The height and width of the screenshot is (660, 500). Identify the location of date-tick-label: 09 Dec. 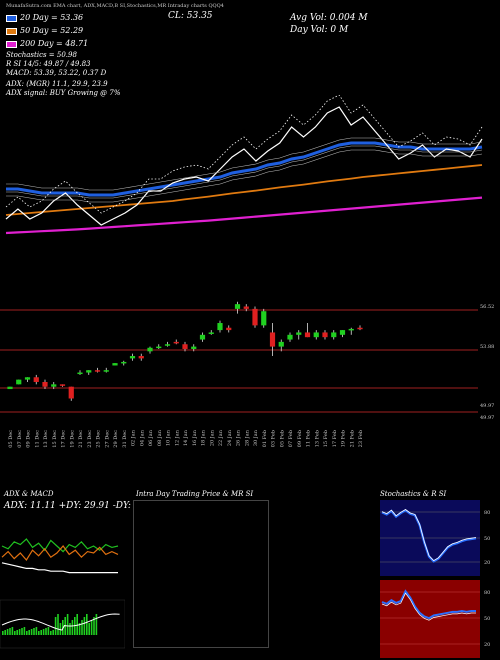
(29, 439).